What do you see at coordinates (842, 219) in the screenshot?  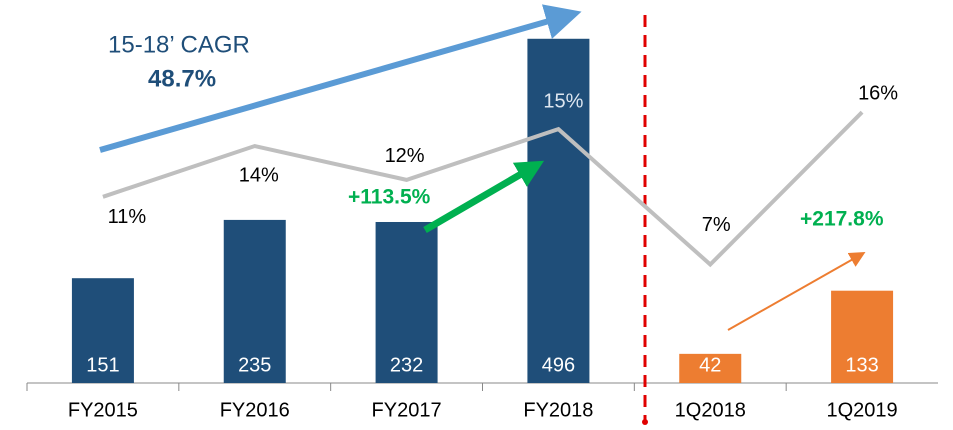 I see `annotation: +217.8%` at bounding box center [842, 219].